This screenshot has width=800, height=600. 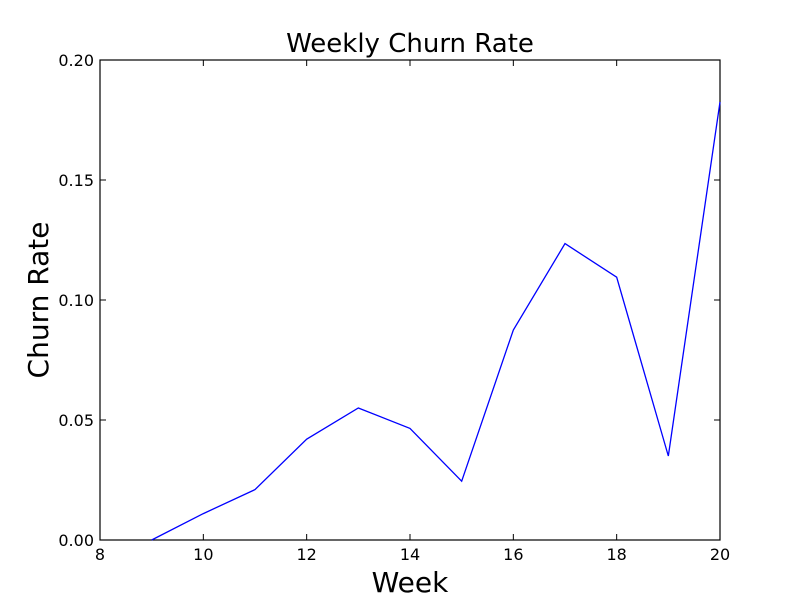 I want to click on y-tick-label: 0.15, so click(x=76, y=180).